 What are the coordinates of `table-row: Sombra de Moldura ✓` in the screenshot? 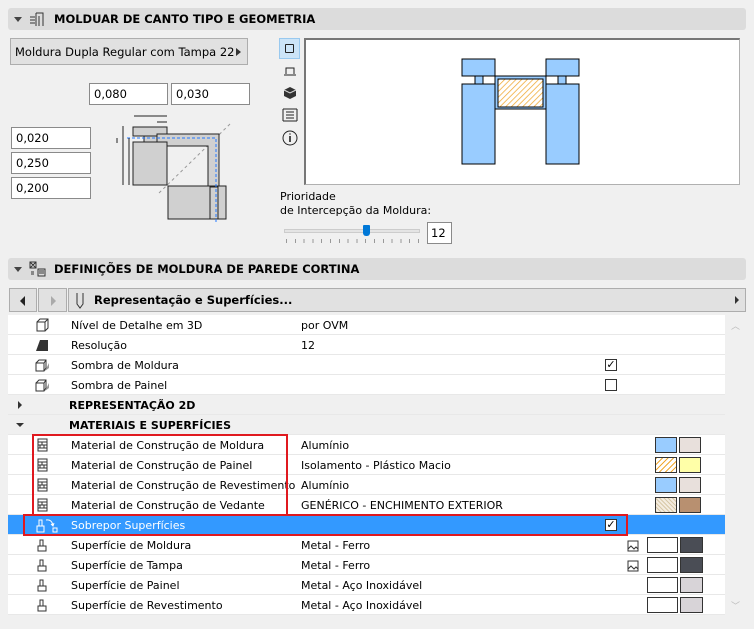 It's located at (366, 365).